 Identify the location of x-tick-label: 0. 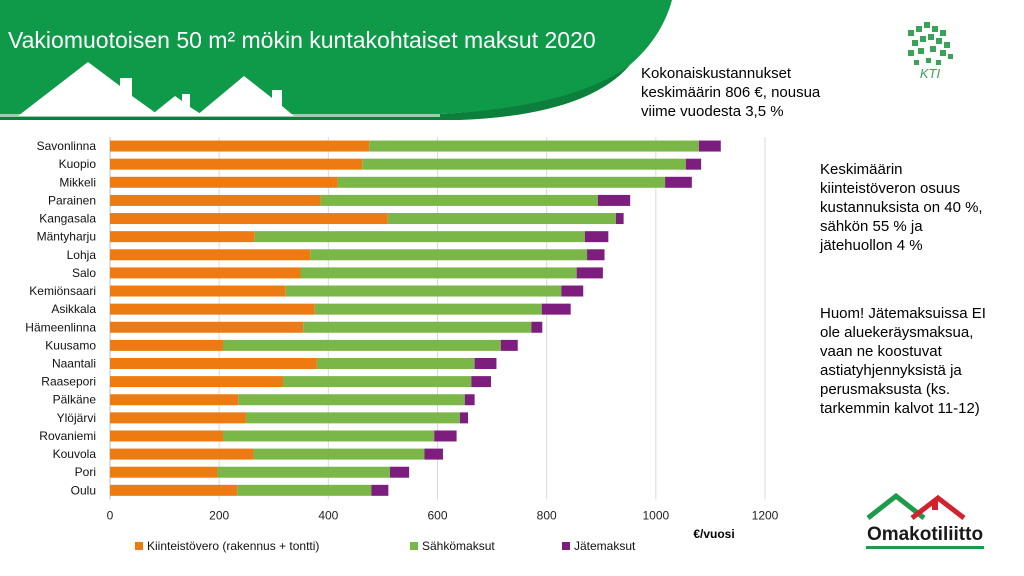
(110, 515).